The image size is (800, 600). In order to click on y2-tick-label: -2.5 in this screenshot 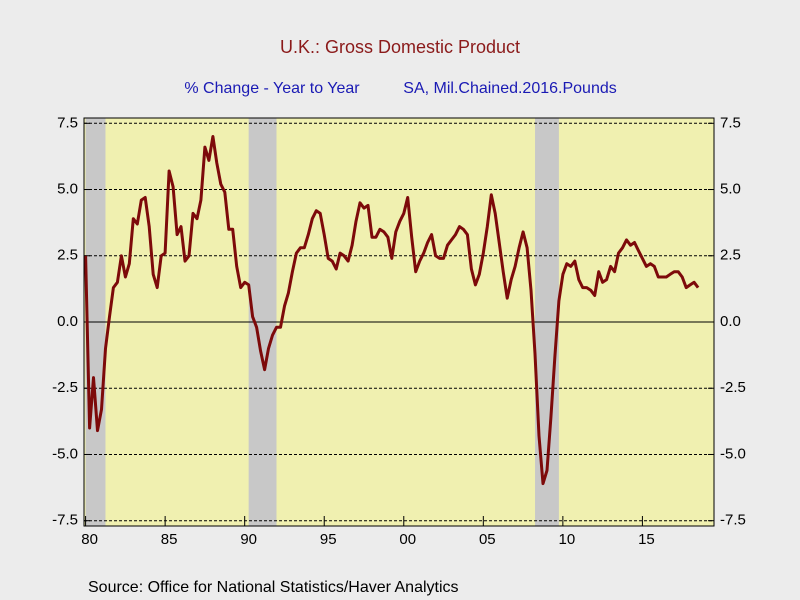, I will do `click(733, 387)`.